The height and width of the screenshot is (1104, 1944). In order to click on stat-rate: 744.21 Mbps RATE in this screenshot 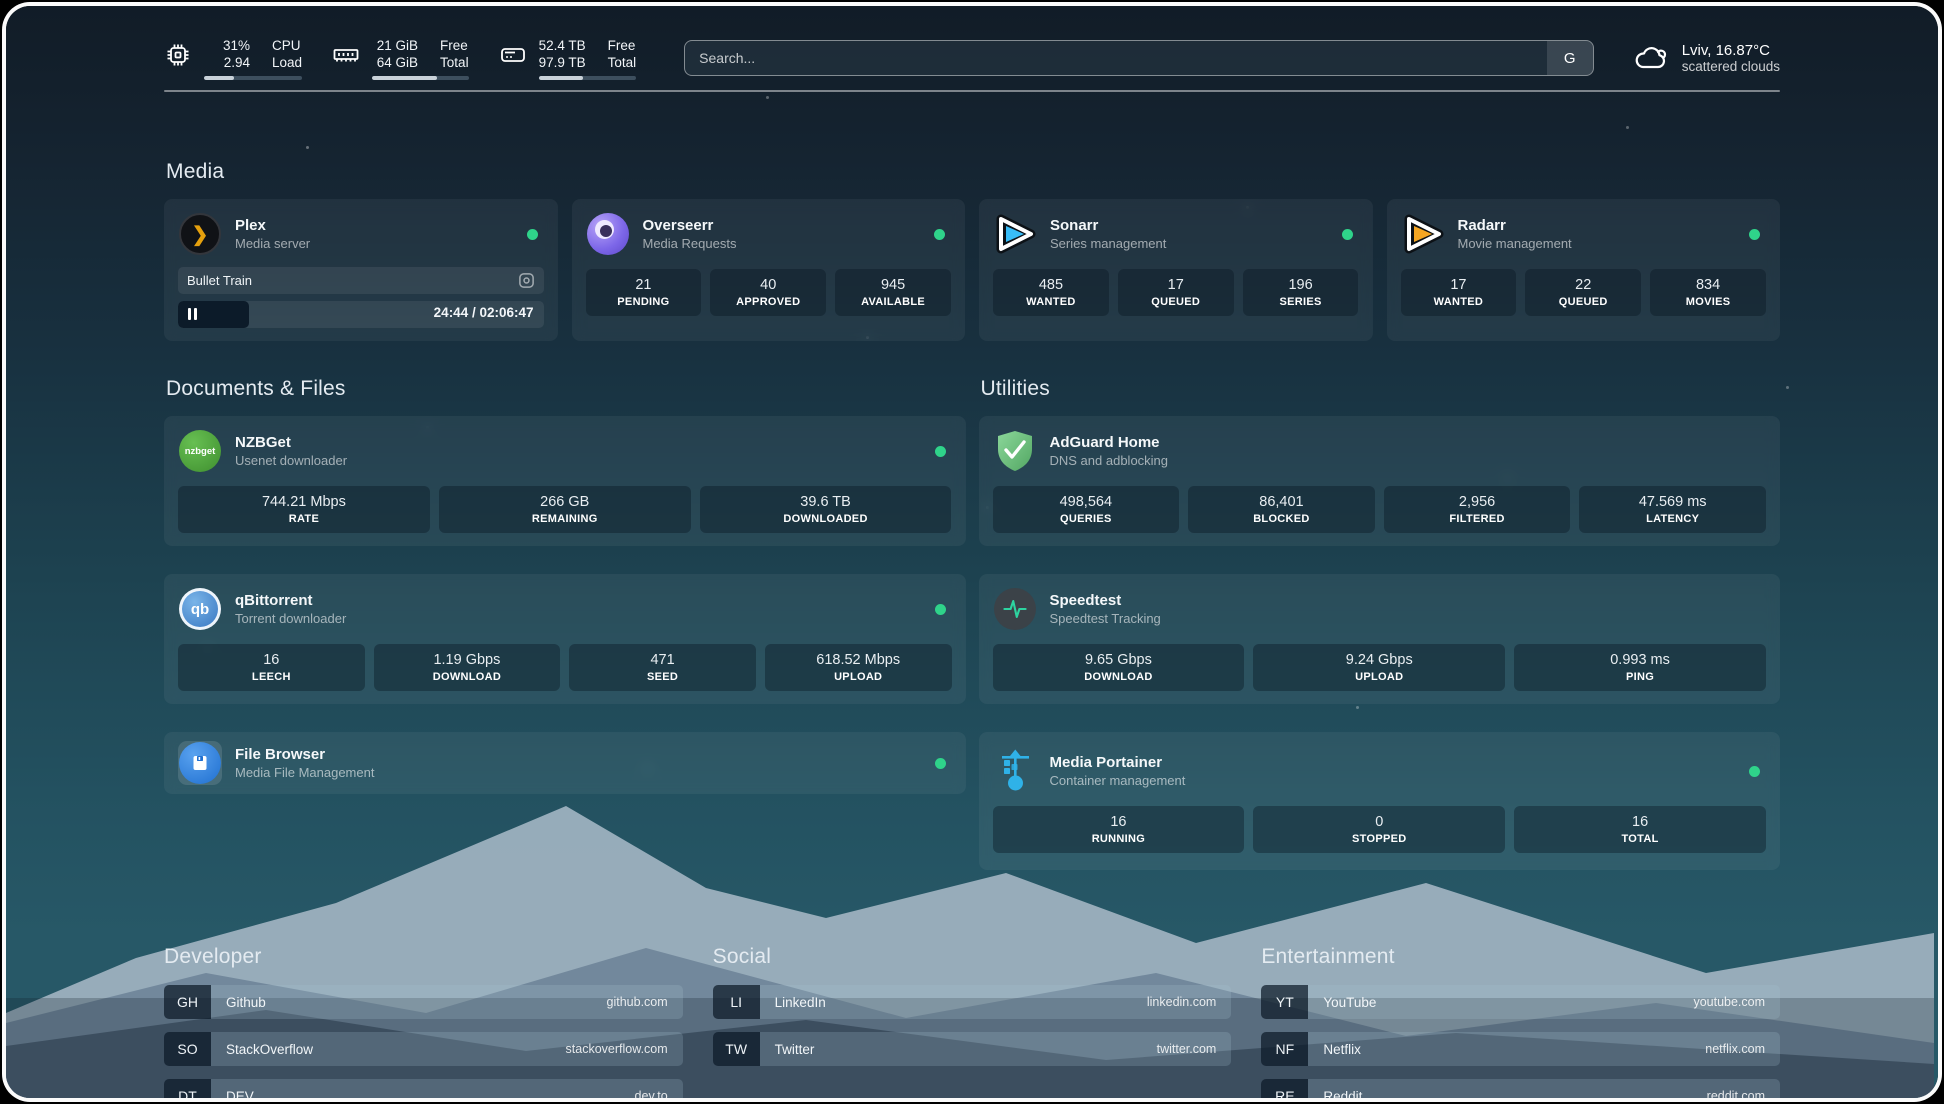, I will do `click(304, 509)`.